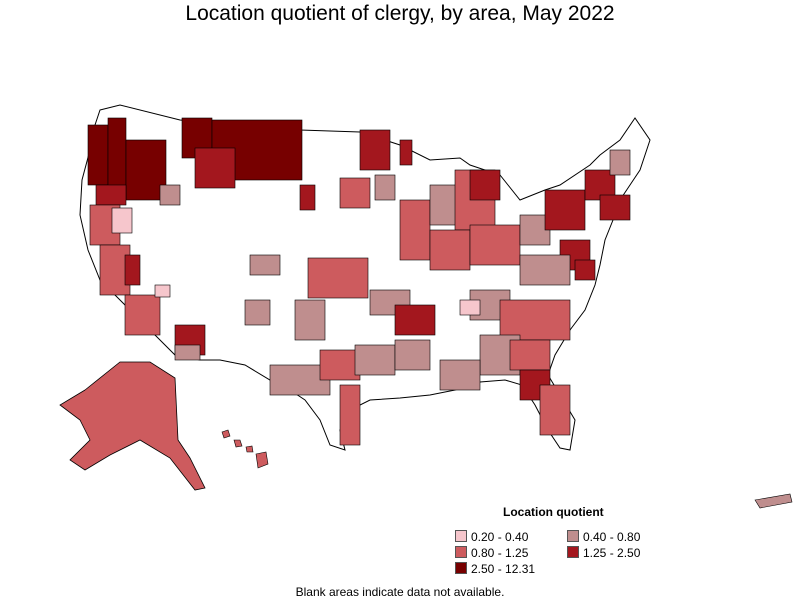  Describe the element at coordinates (773, 501) in the screenshot. I see `puerto-rico-region` at that location.